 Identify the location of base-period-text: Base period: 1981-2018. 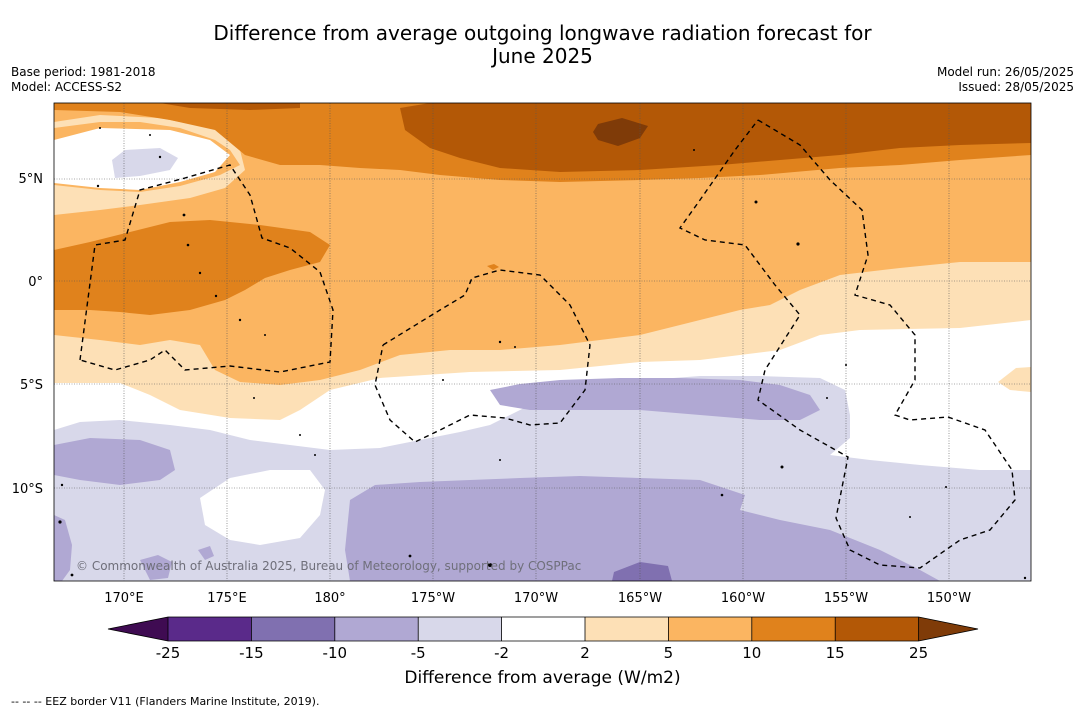
(83, 72).